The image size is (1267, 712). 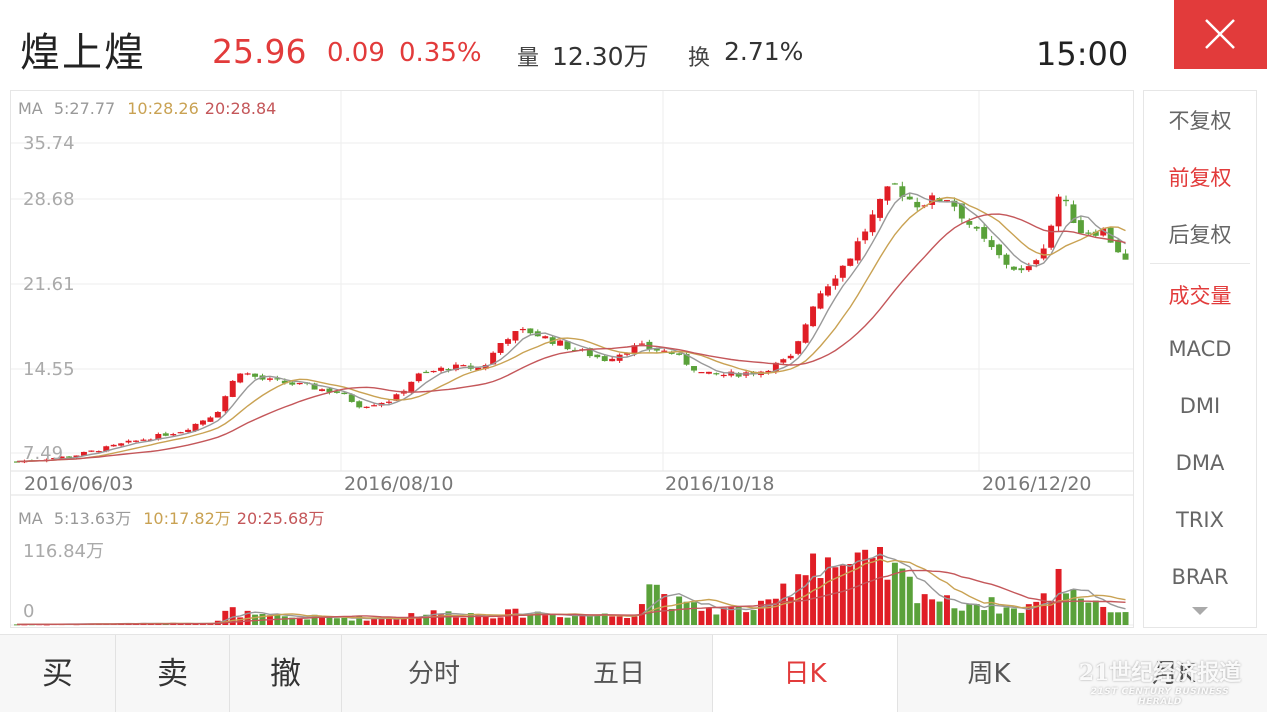 I want to click on ma-prefix: MA 5:27.77, so click(x=67, y=108).